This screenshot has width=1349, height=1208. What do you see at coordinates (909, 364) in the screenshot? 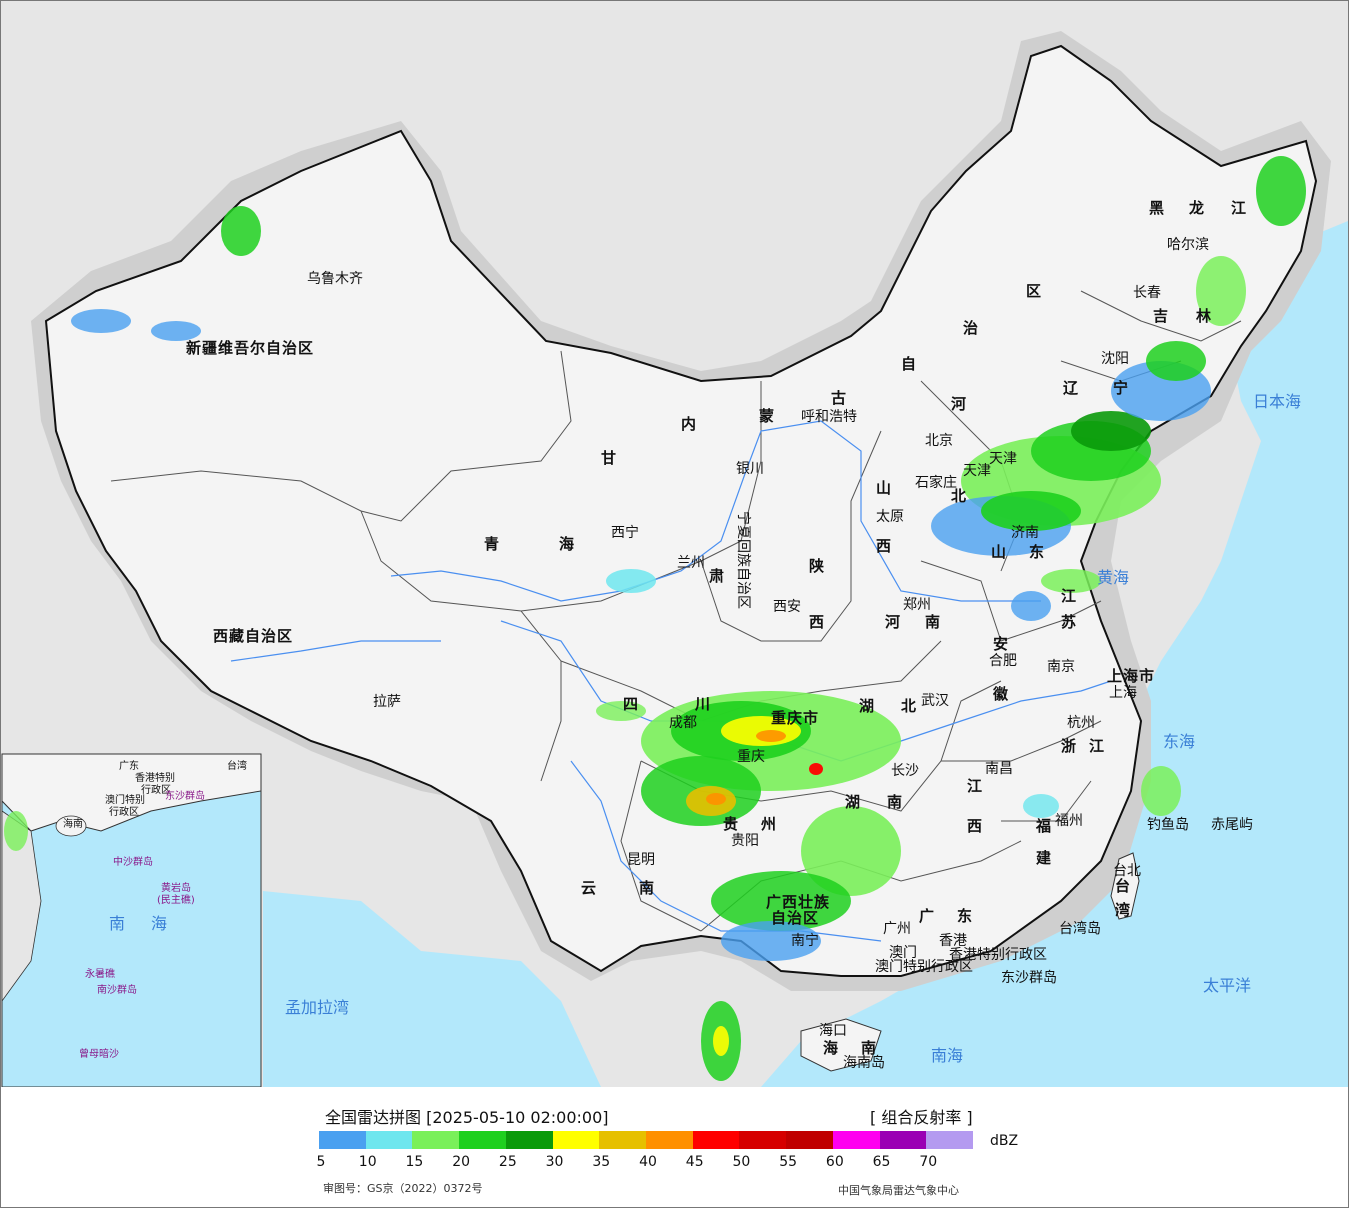
I see `prov-nmg-4: 自` at bounding box center [909, 364].